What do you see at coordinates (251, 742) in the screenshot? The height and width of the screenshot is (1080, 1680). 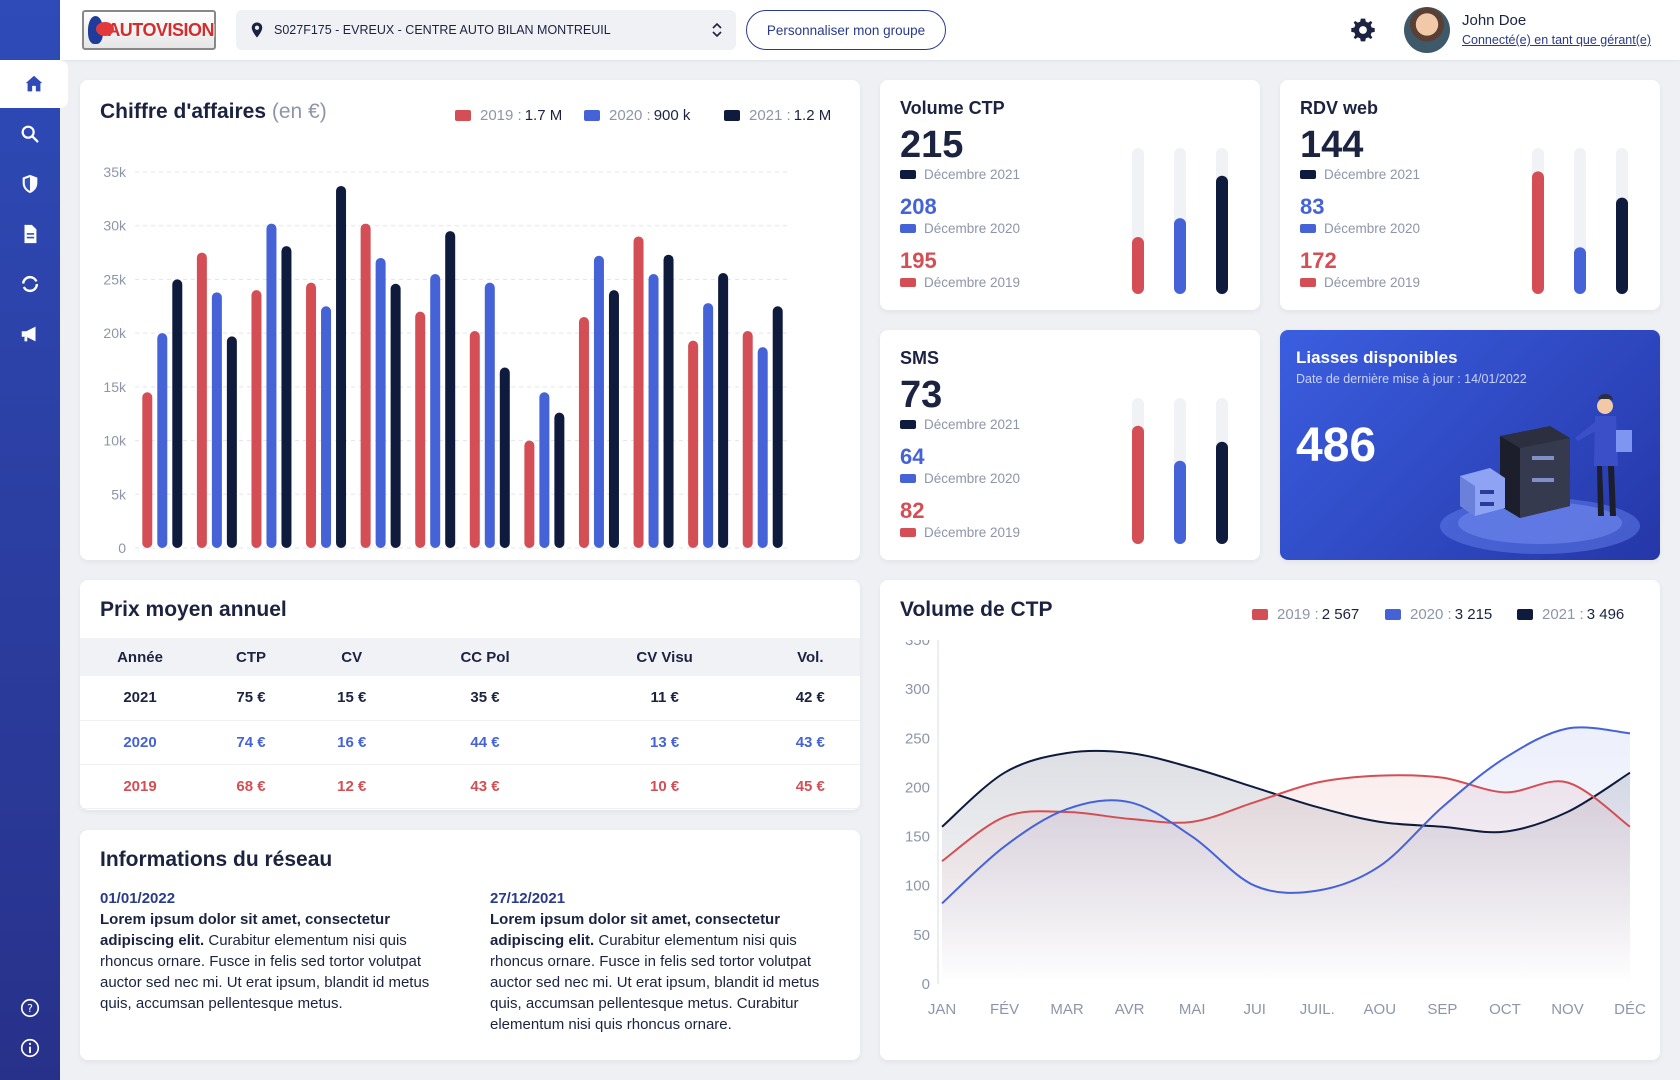 I see `table-cell: 74 €` at bounding box center [251, 742].